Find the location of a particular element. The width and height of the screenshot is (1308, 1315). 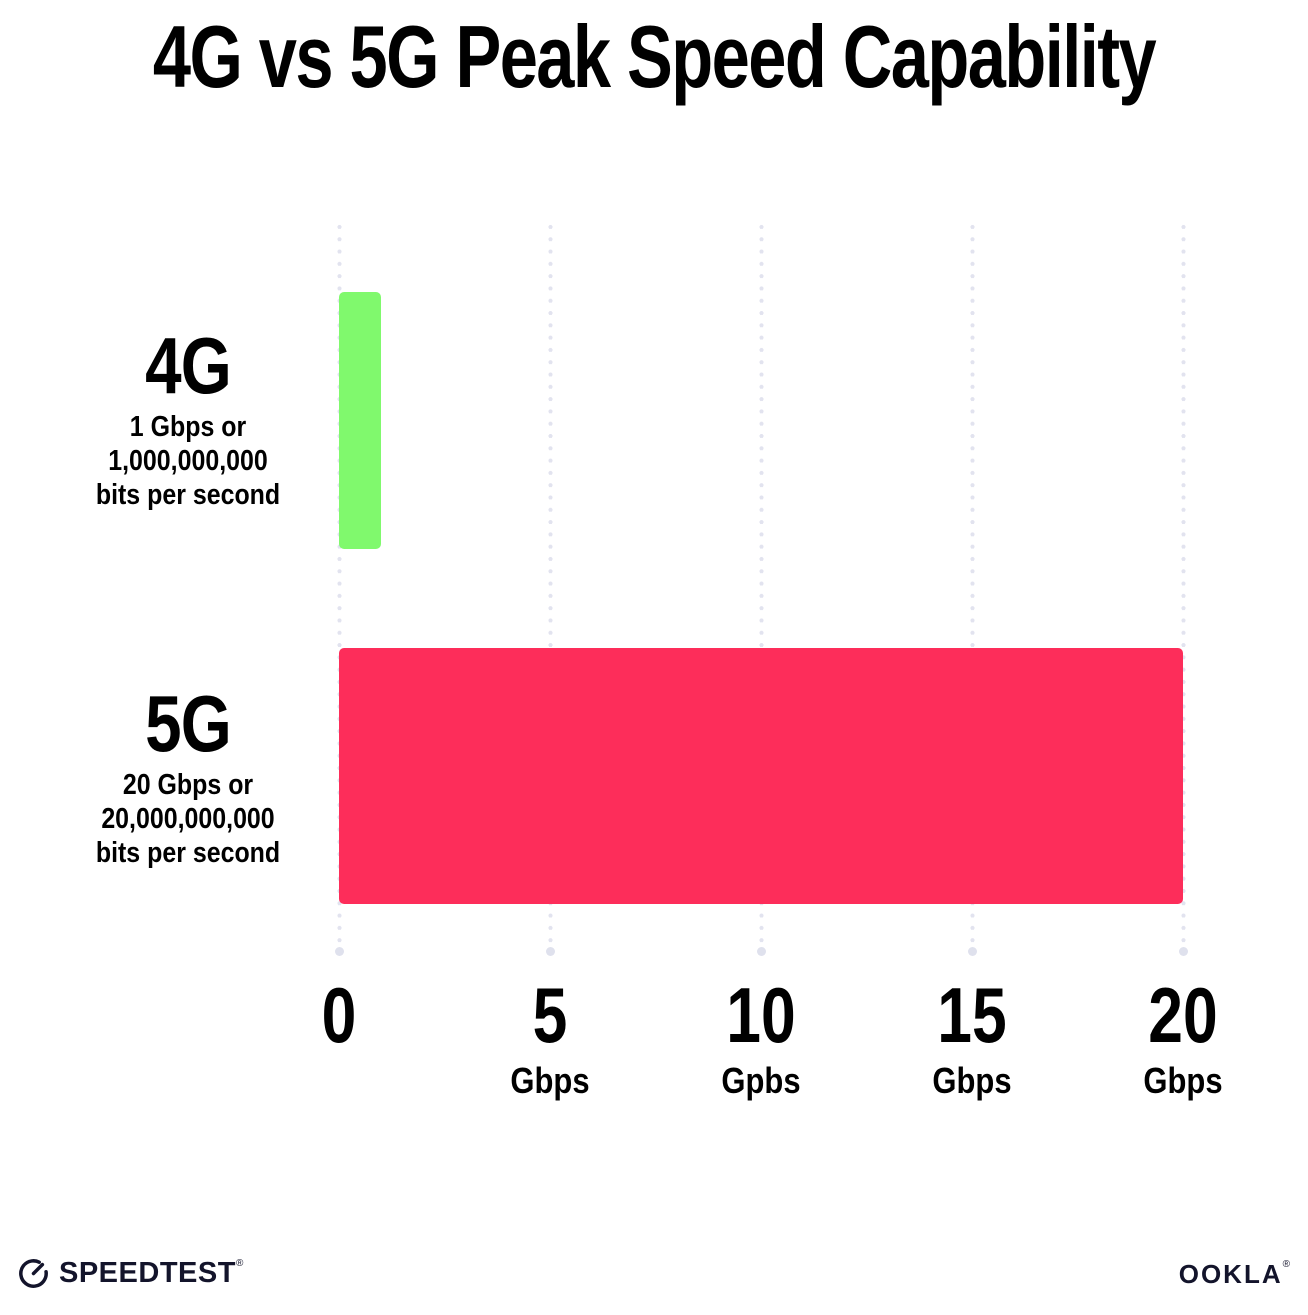

x-tick-15: 15 Gbps is located at coordinates (972, 1037).